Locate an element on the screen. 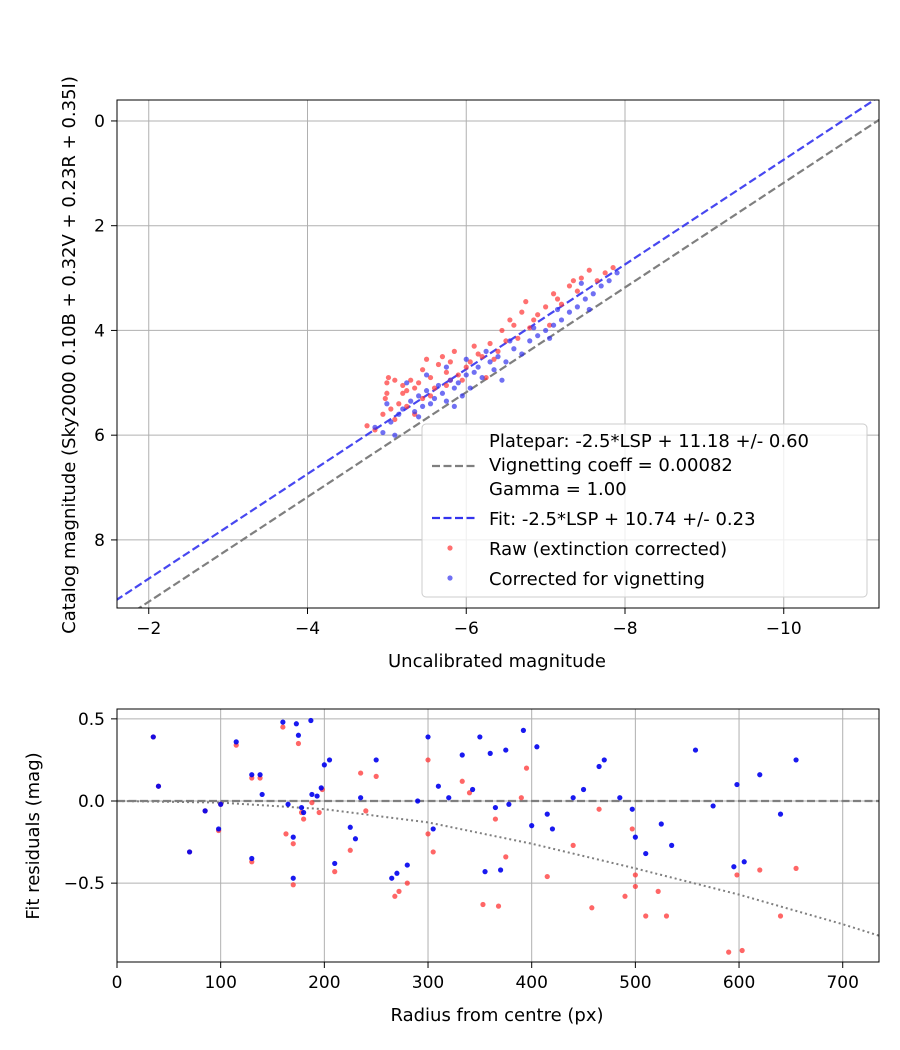 The image size is (900, 1050). top-x-ticks: −2 −4 −6 −8 −10 is located at coordinates (469, 623).